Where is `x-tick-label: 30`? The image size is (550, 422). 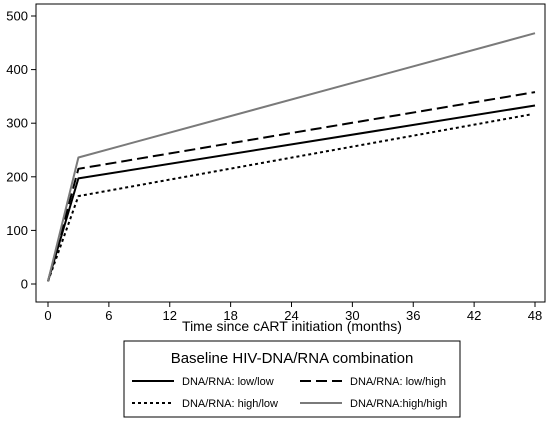
x-tick-label: 30 is located at coordinates (352, 315).